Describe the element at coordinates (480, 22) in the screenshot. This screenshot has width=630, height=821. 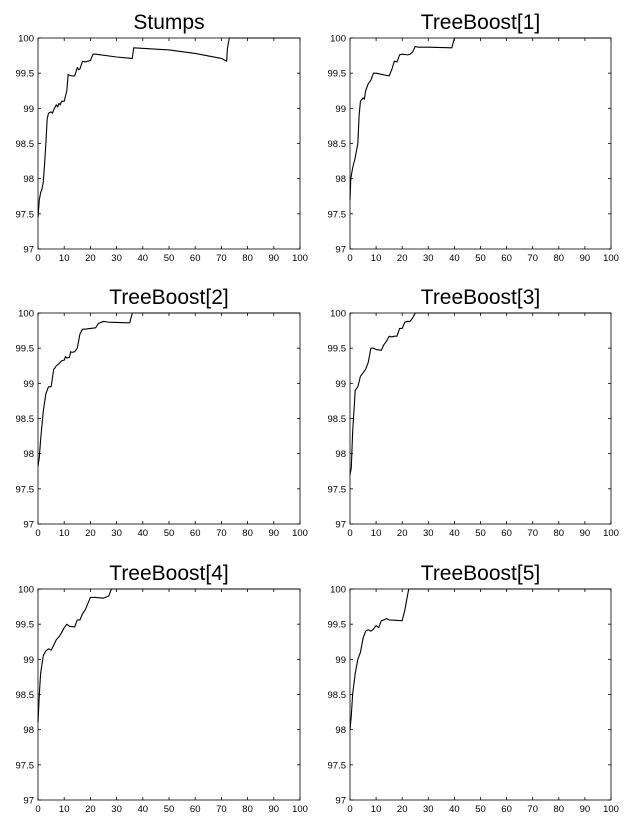
I see `panel-title: TreeBoost[1]` at that location.